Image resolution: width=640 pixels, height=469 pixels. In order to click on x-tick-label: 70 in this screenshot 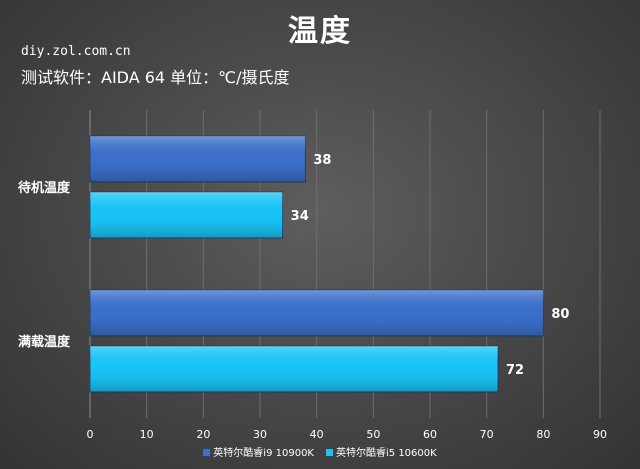, I will do `click(487, 434)`.